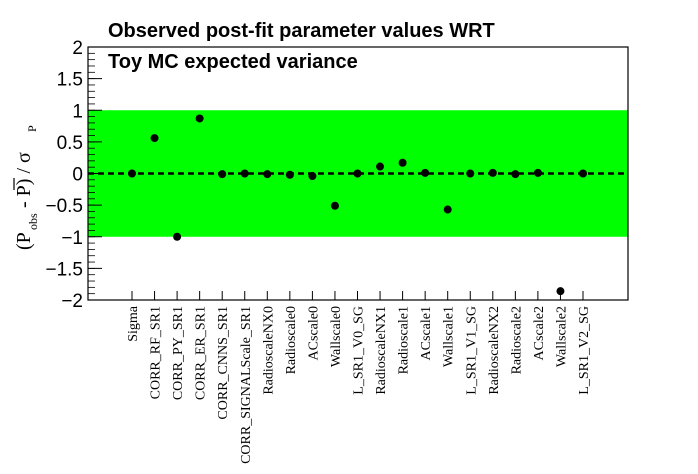 The width and height of the screenshot is (698, 474). What do you see at coordinates (133, 323) in the screenshot?
I see `x-tick-label: Sigma` at bounding box center [133, 323].